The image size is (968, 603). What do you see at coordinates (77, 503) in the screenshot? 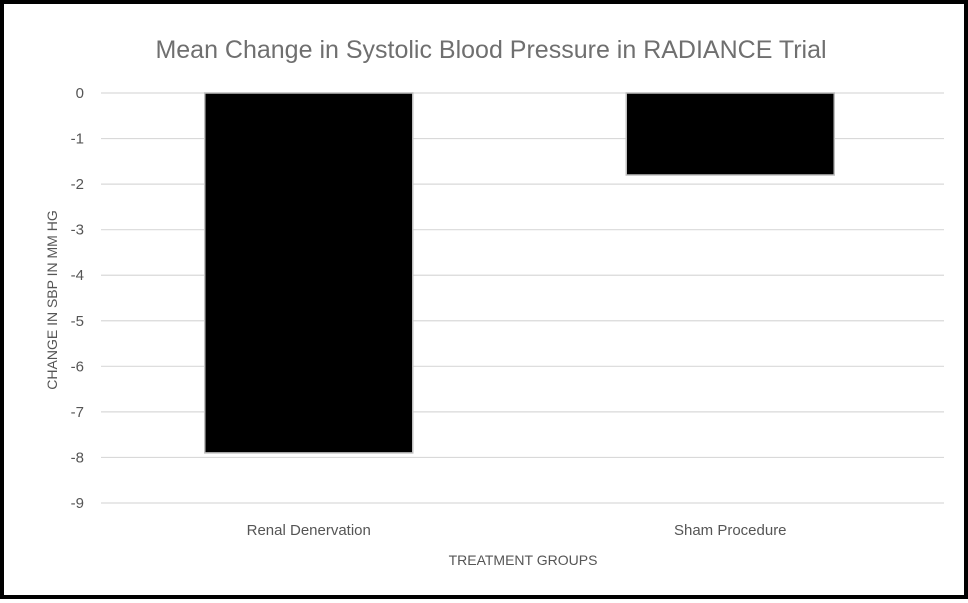
I see `y-tick-label: -9` at bounding box center [77, 503].